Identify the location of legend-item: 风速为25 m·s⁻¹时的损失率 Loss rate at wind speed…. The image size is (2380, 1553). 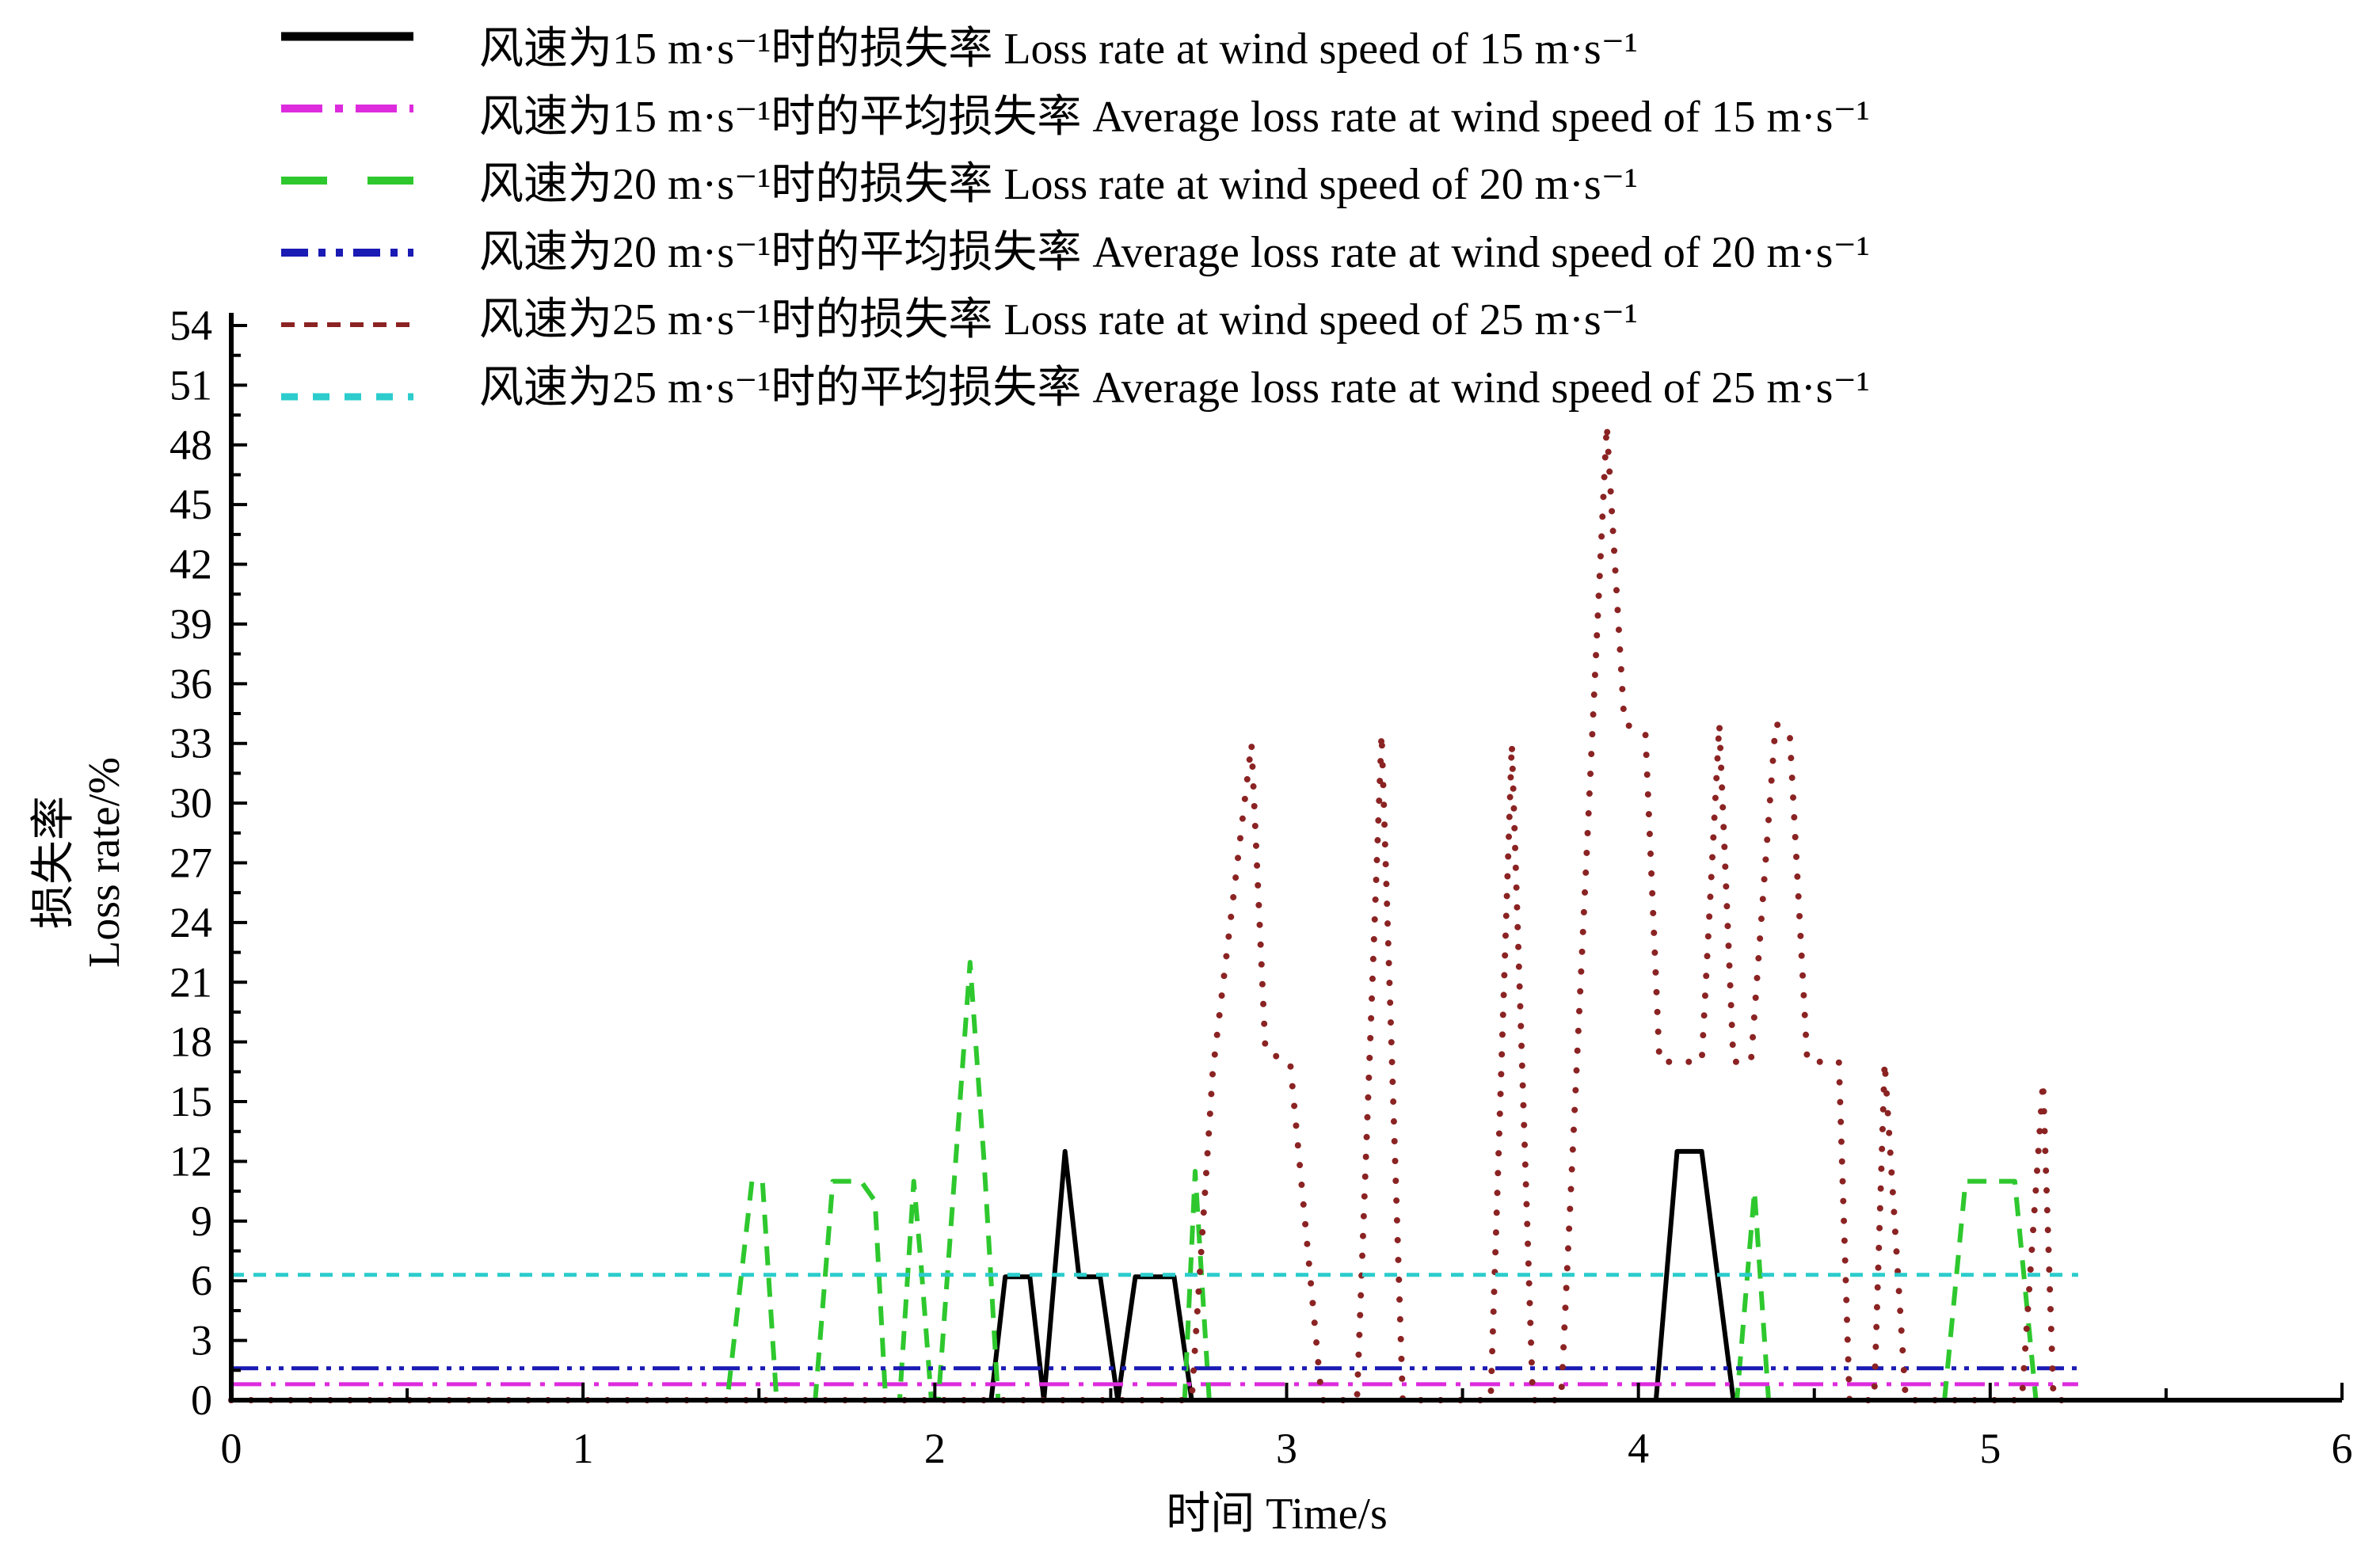
(959, 320).